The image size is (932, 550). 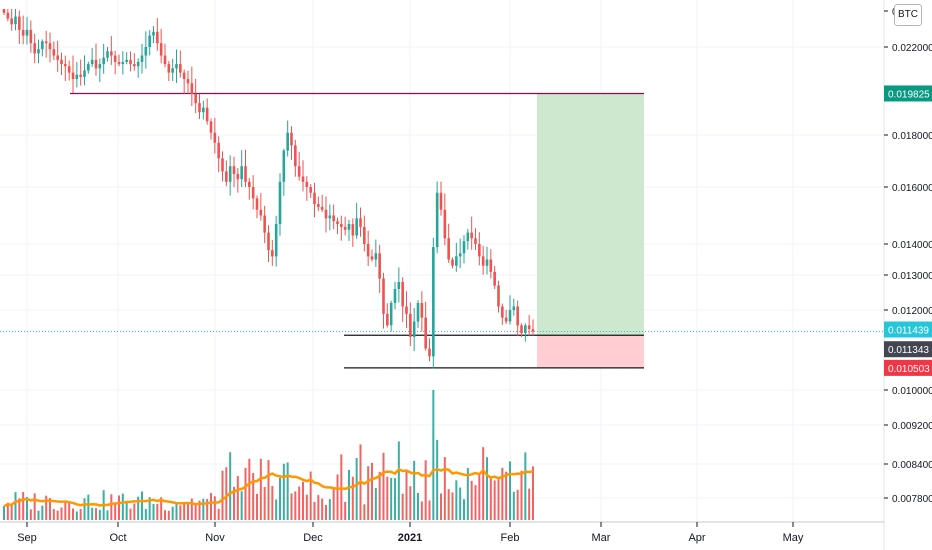 What do you see at coordinates (215, 538) in the screenshot?
I see `time-tick-label: Nov` at bounding box center [215, 538].